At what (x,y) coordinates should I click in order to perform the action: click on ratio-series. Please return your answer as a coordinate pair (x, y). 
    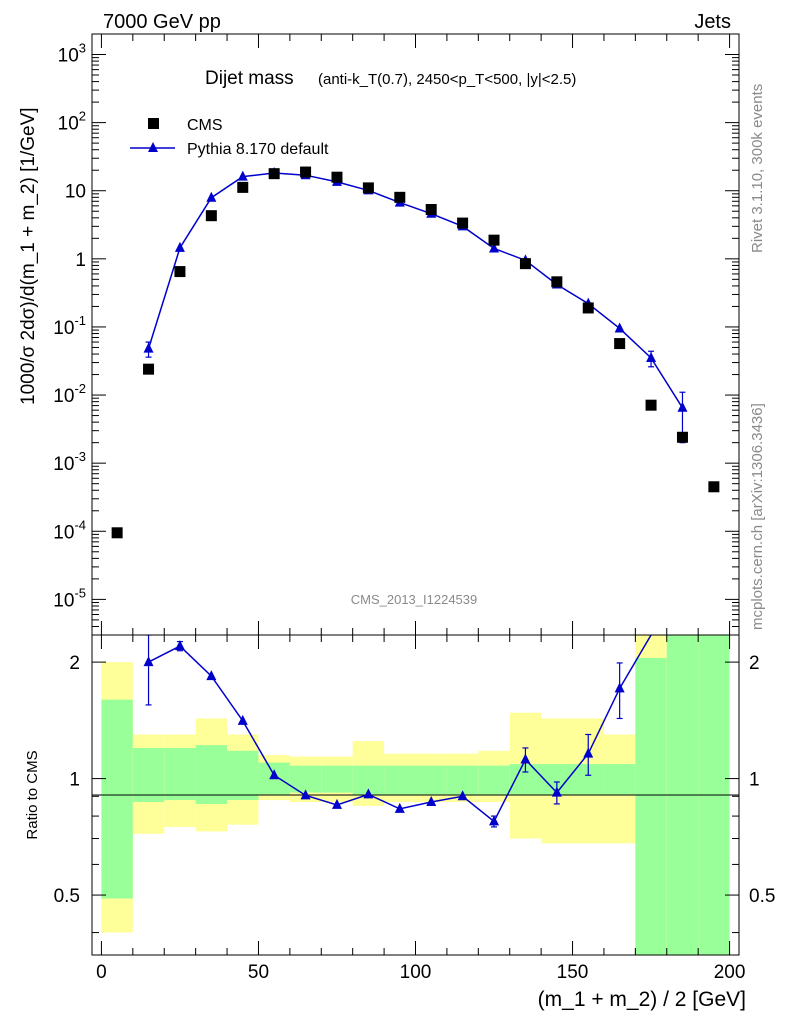
    Looking at the image, I should click on (397, 731).